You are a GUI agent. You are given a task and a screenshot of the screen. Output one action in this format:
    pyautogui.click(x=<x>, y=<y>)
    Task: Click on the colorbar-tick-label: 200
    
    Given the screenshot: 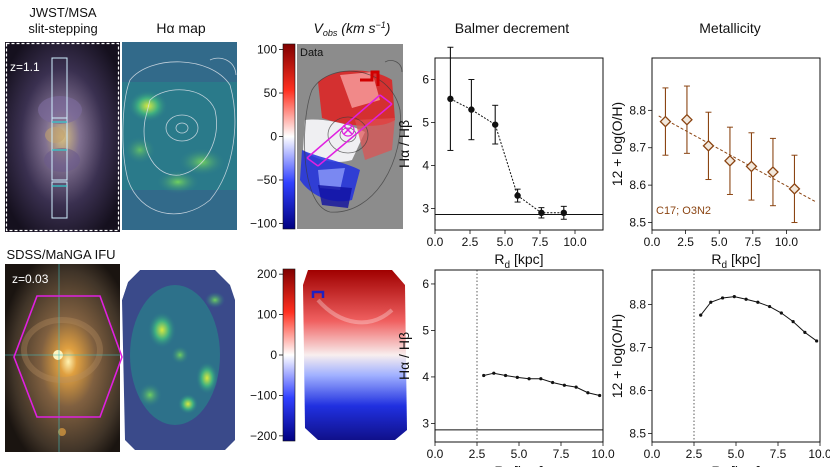 What is the action you would take?
    pyautogui.click(x=267, y=274)
    